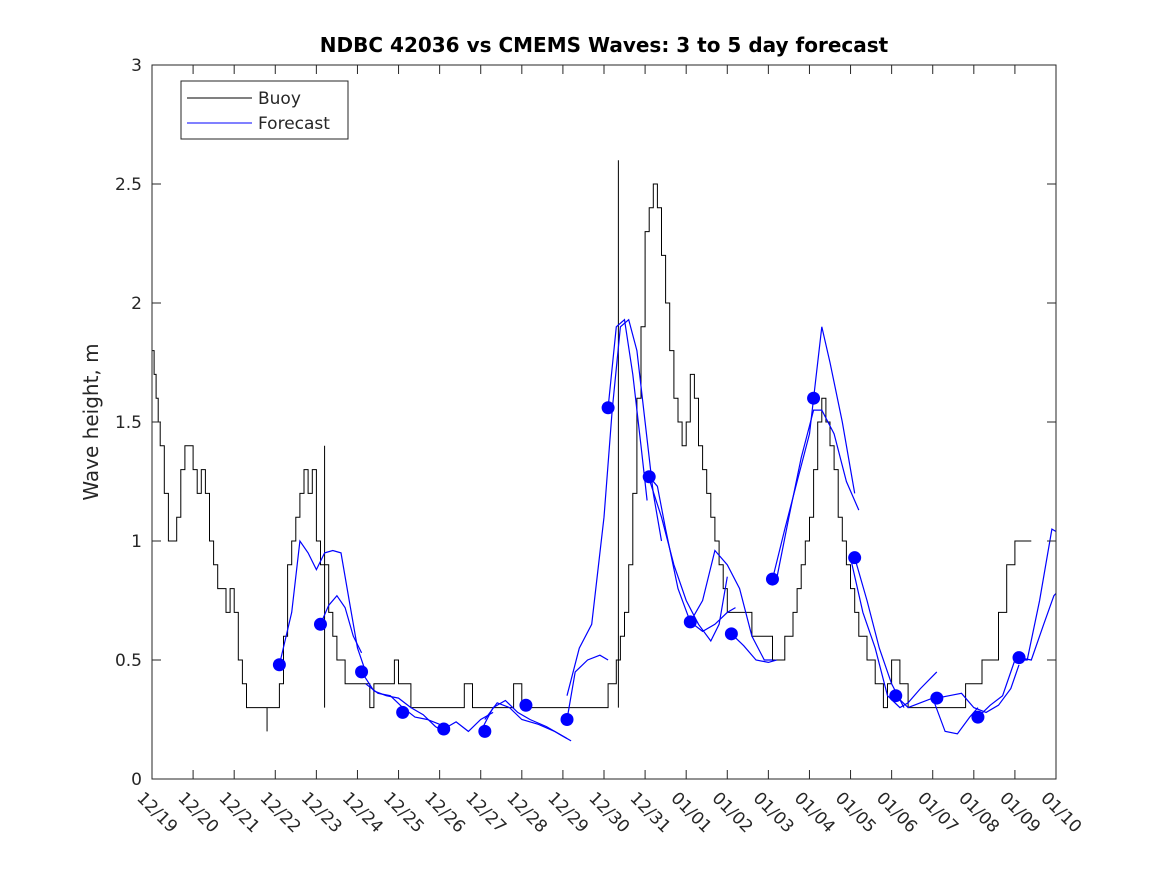 The width and height of the screenshot is (1167, 875). I want to click on y-tick-label: 1, so click(136, 542).